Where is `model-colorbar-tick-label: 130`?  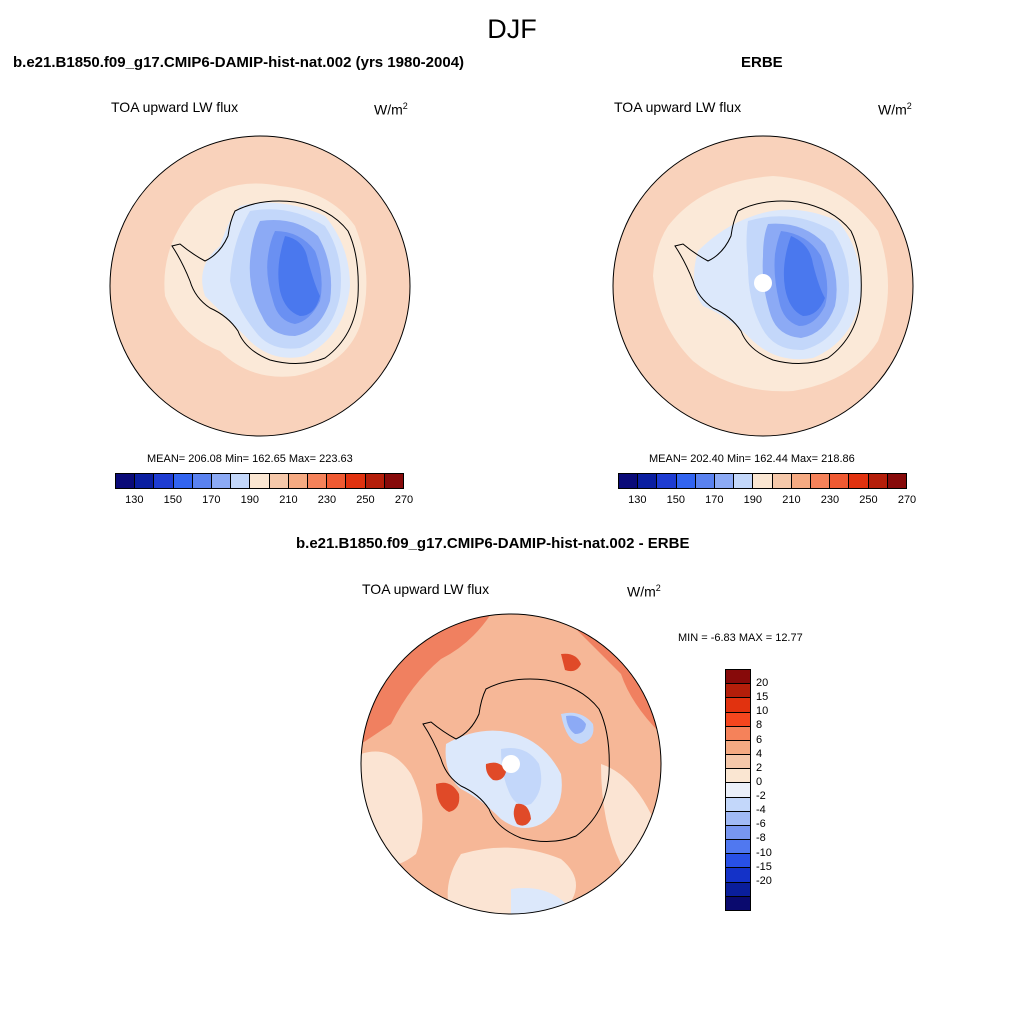 model-colorbar-tick-label: 130 is located at coordinates (134, 500).